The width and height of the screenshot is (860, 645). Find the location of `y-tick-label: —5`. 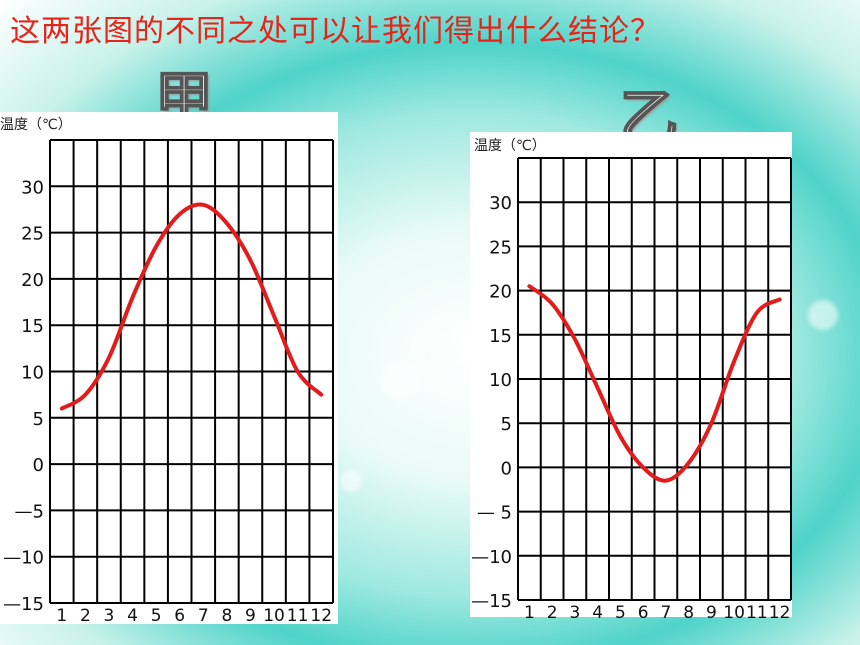

y-tick-label: —5 is located at coordinates (29, 511).